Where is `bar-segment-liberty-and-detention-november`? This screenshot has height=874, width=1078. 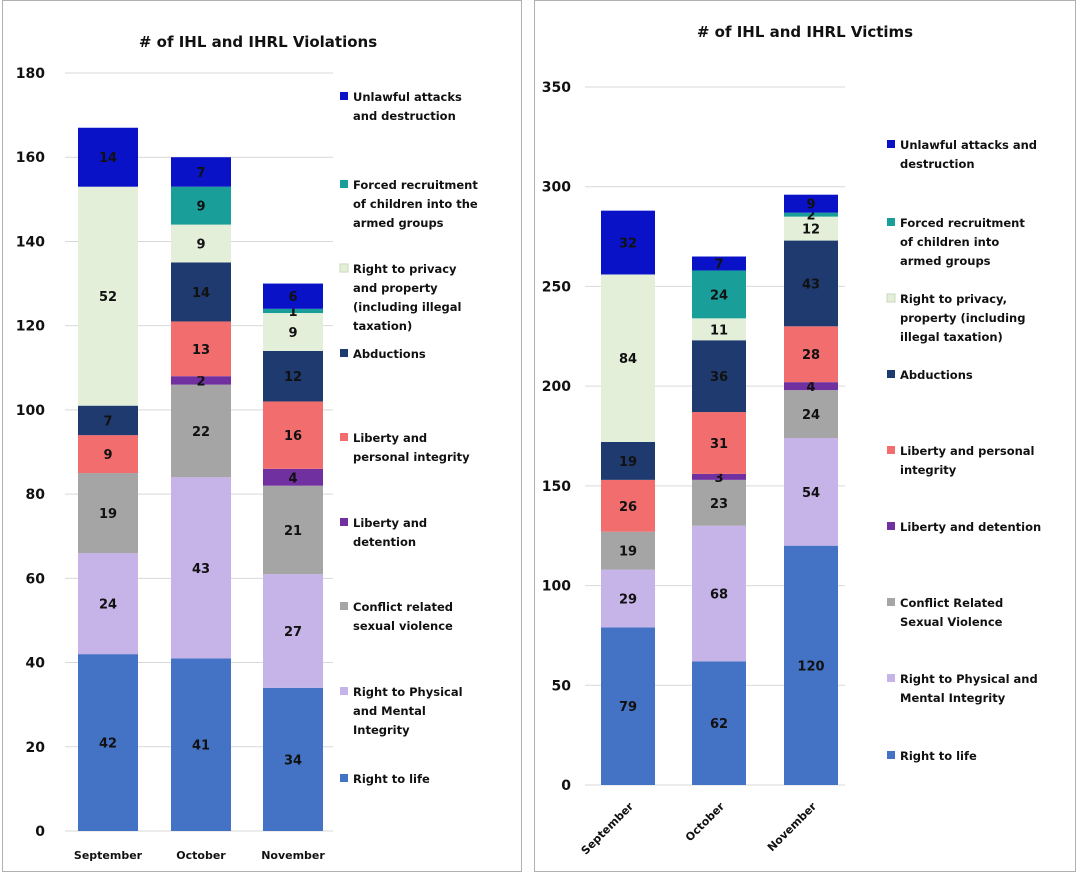
bar-segment-liberty-and-detention-november is located at coordinates (293, 477).